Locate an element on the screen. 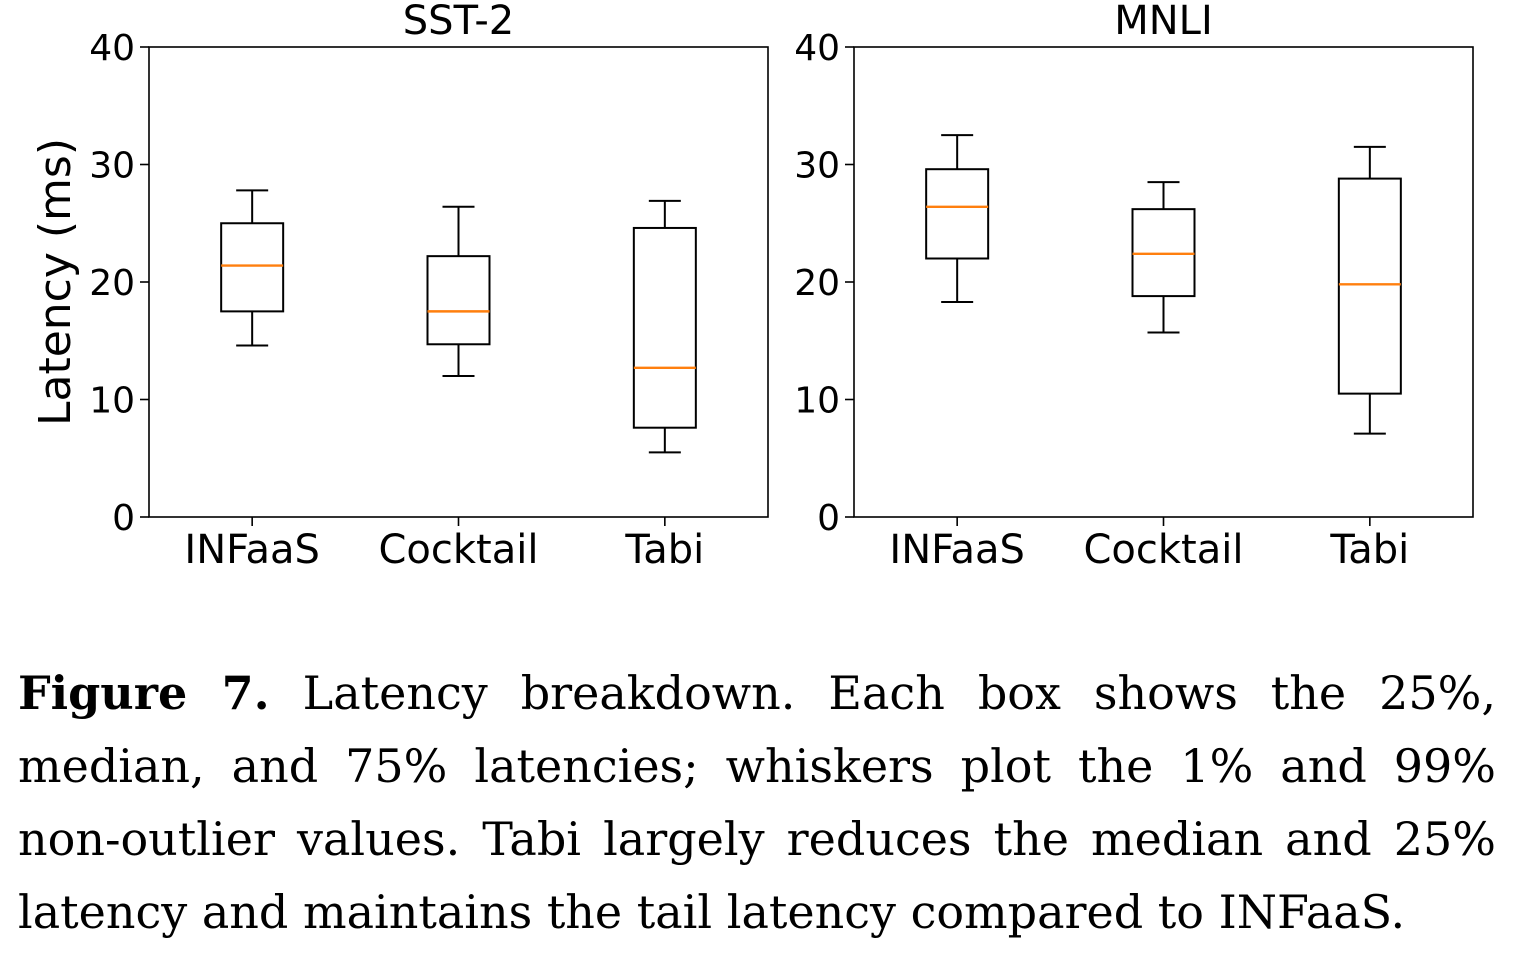 The image size is (1514, 962). chart-title: SST-2 is located at coordinates (458, 22).